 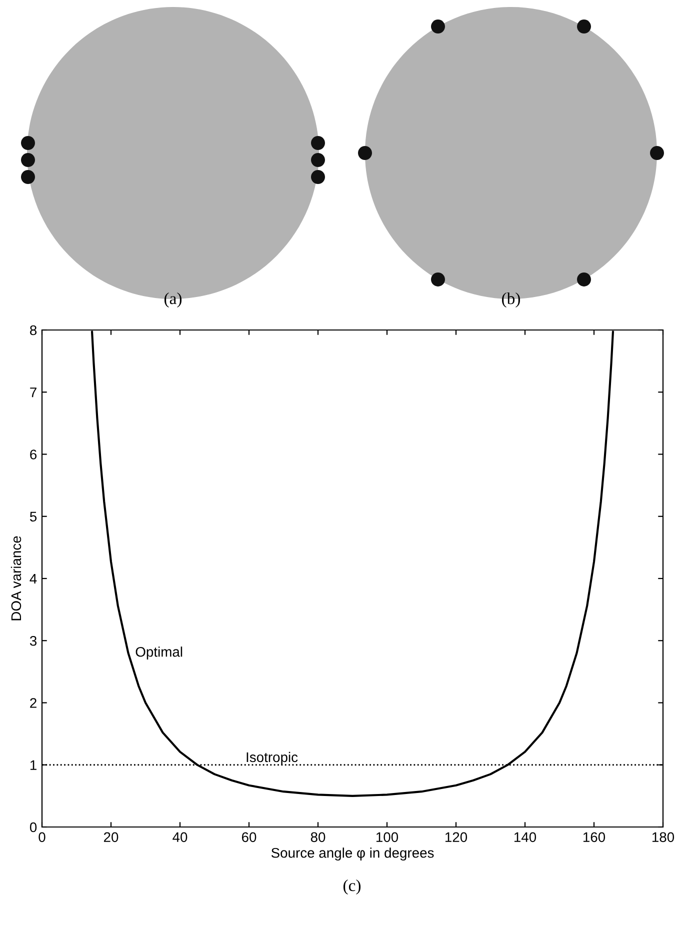 What do you see at coordinates (33, 641) in the screenshot?
I see `y-tick-label: 3` at bounding box center [33, 641].